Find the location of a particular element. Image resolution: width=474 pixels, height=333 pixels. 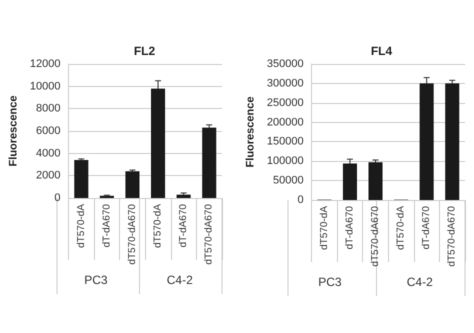

y-tick-label: 300000 is located at coordinates (285, 83).